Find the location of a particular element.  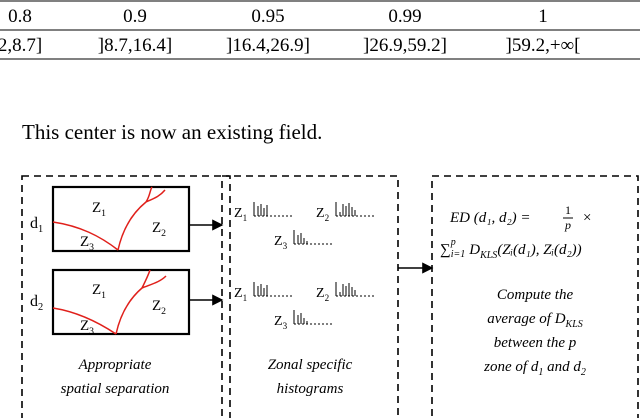

caption: zone of d1 and d2 is located at coordinates (534, 368).